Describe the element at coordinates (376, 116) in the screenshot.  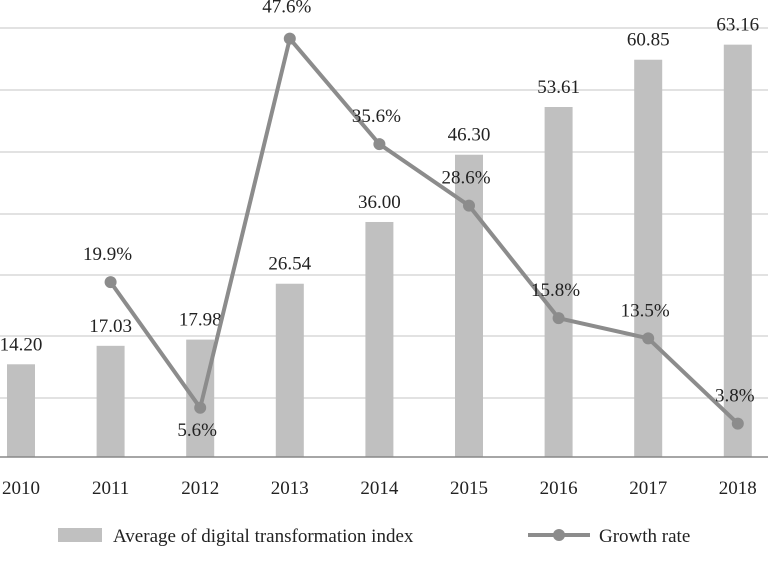
I see `growth-rate-label: 35.6%` at that location.